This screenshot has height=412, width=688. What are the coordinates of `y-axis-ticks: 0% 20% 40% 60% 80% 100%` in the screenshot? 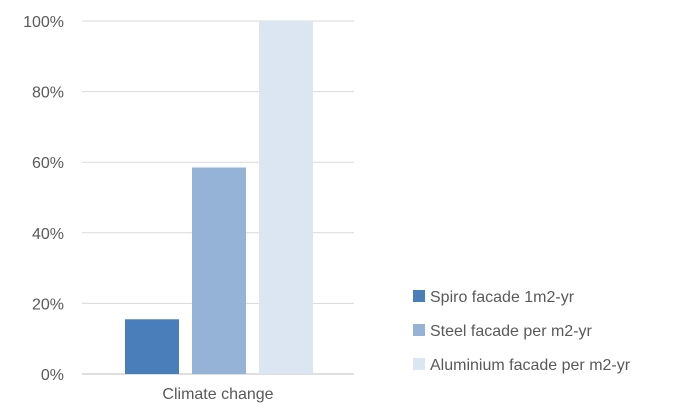 It's located at (43, 199).